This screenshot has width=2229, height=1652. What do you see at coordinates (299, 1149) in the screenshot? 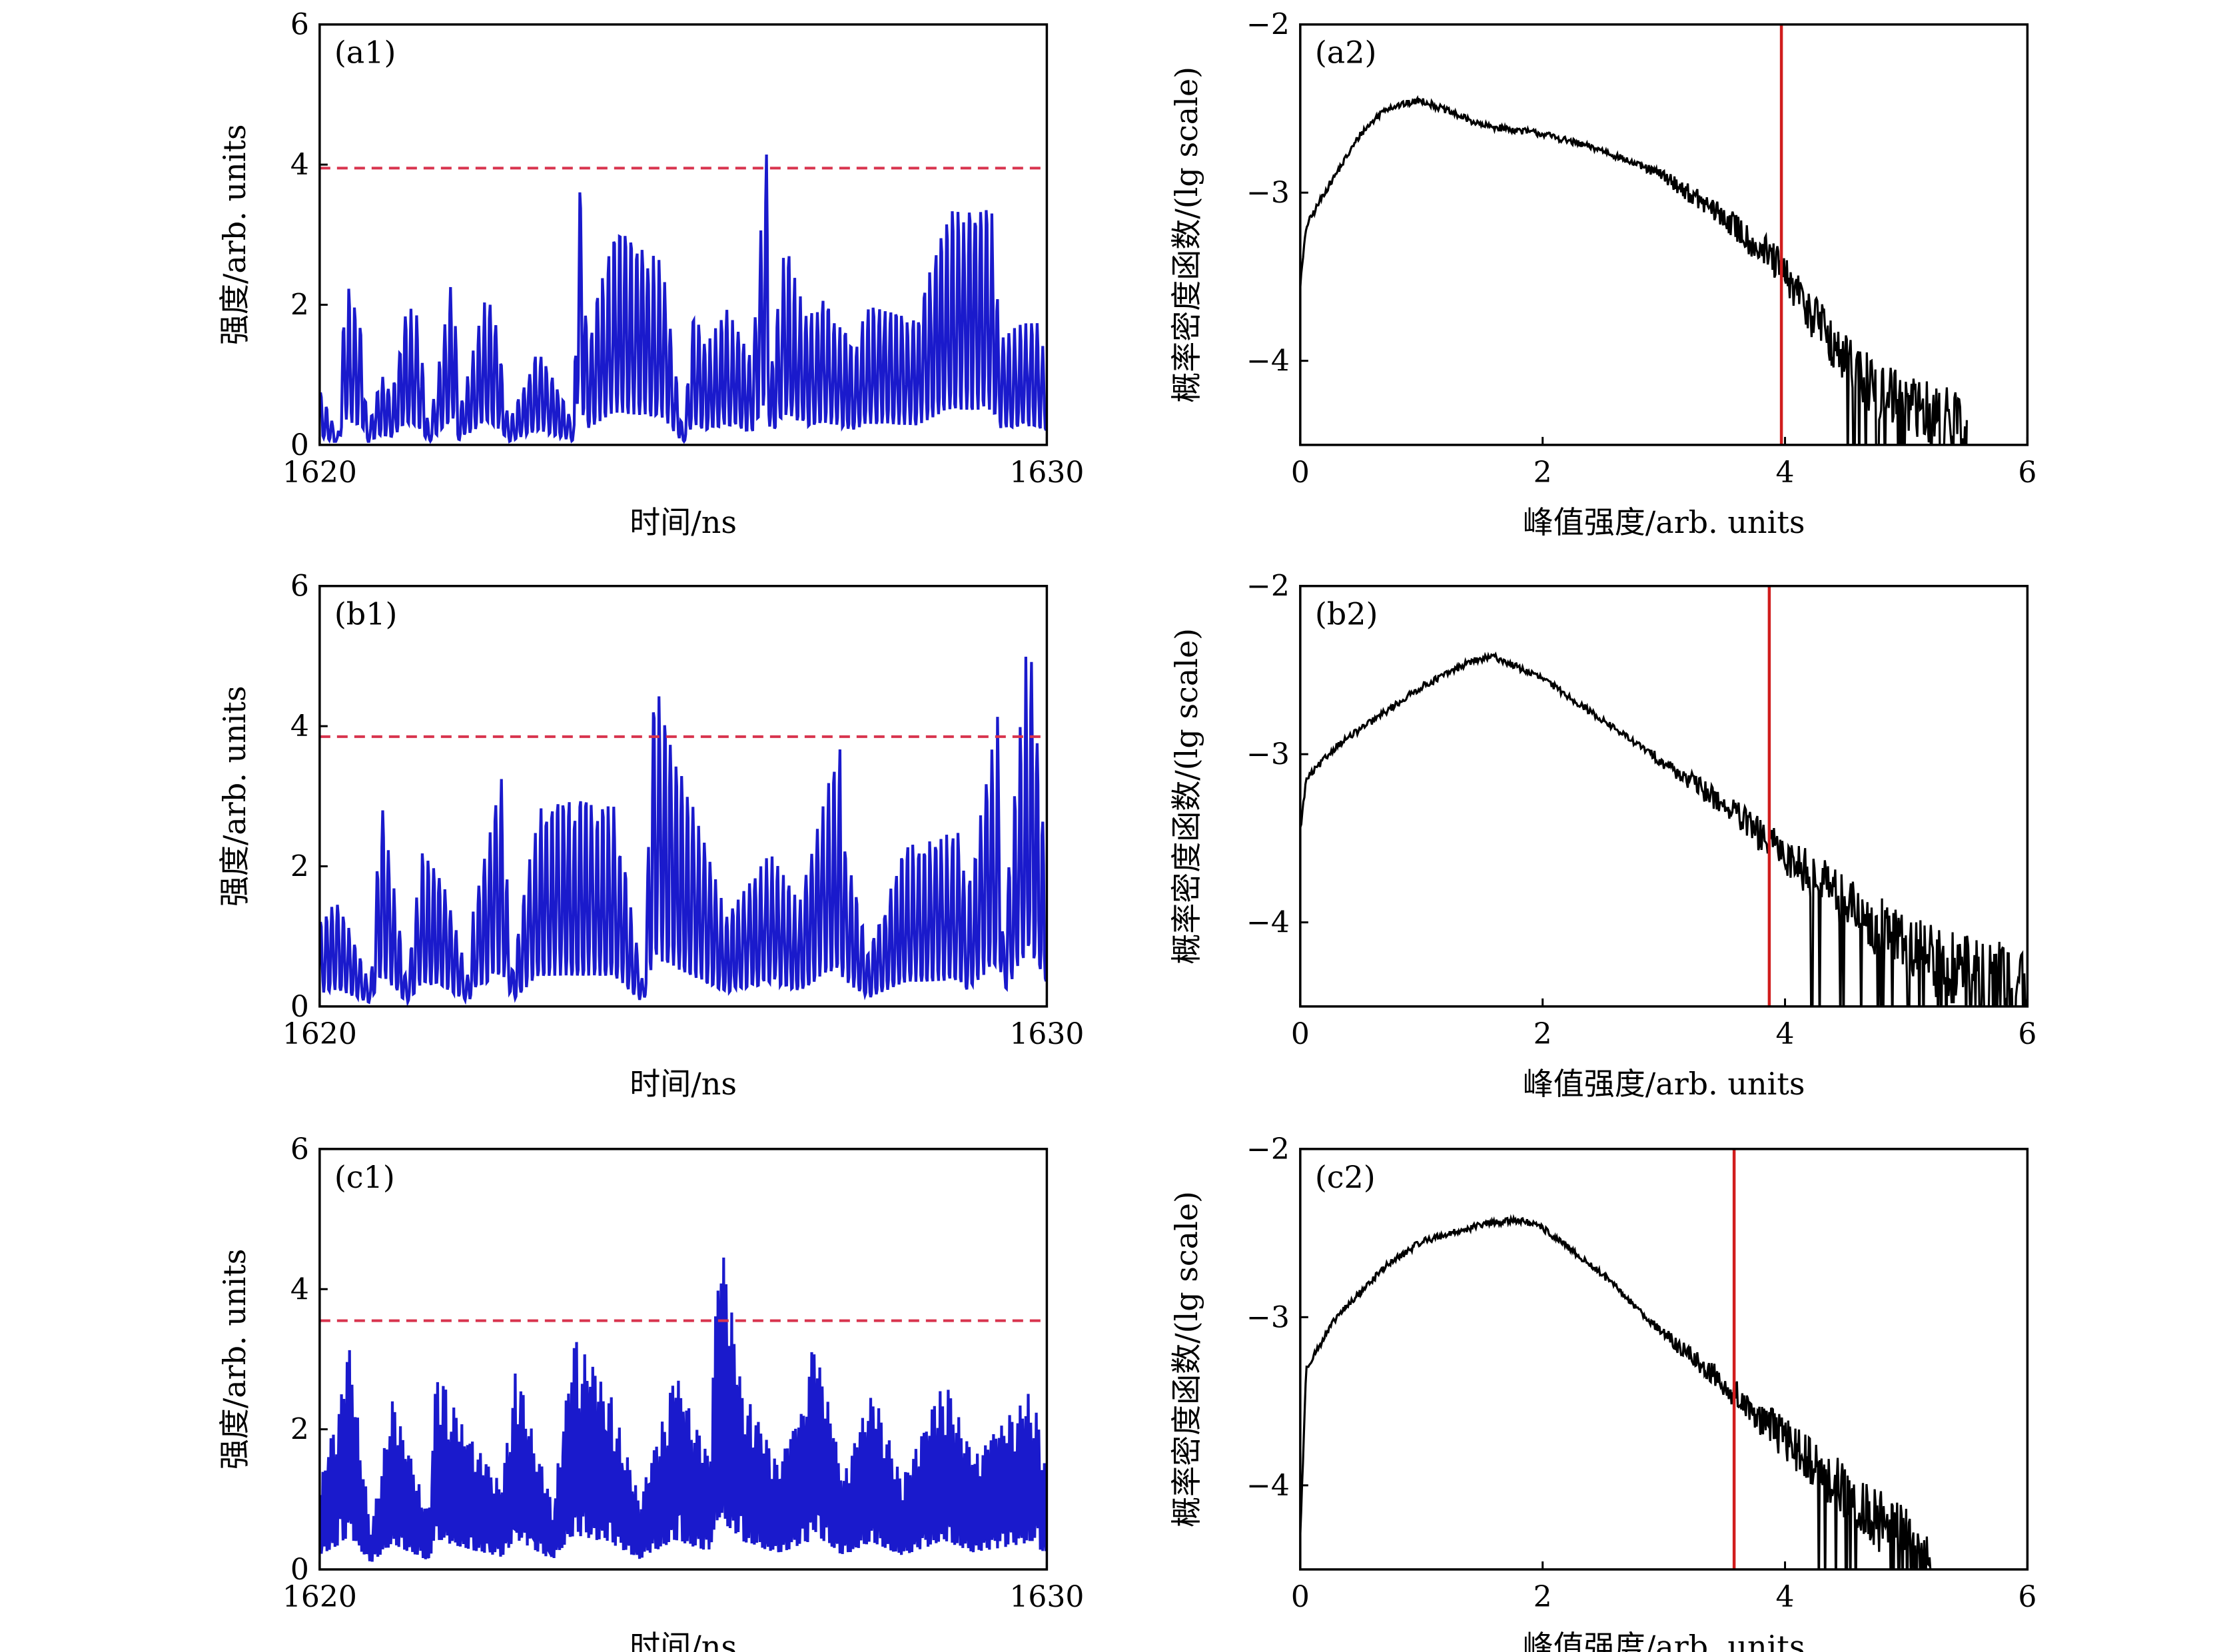
I see `y-tick-label-4-3: 6` at bounding box center [299, 1149].